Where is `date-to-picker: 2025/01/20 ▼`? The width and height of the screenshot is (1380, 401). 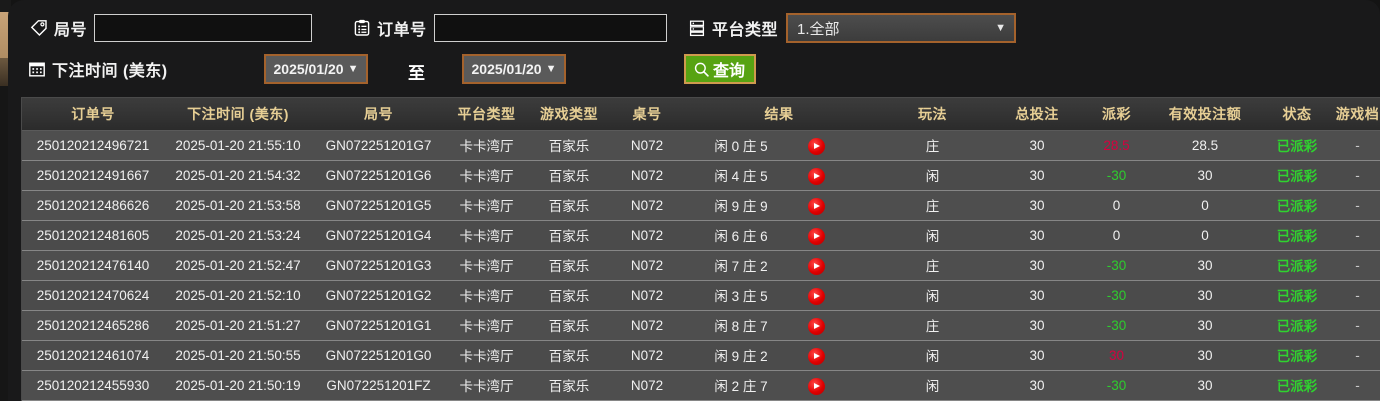
date-to-picker: 2025/01/20 ▼ is located at coordinates (514, 69).